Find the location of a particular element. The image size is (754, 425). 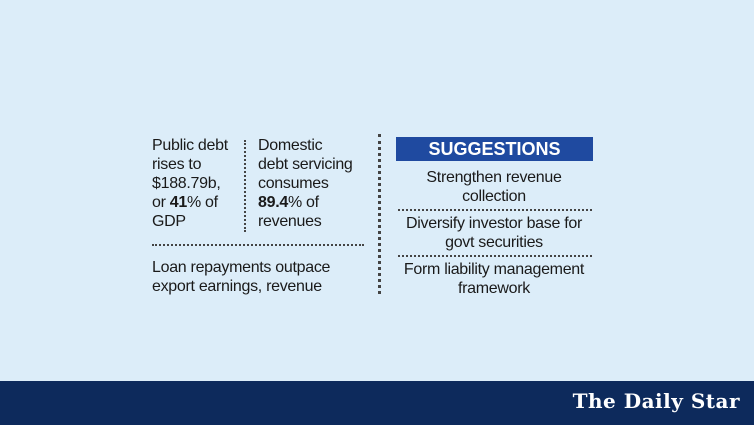

text-line: collection is located at coordinates (494, 196).